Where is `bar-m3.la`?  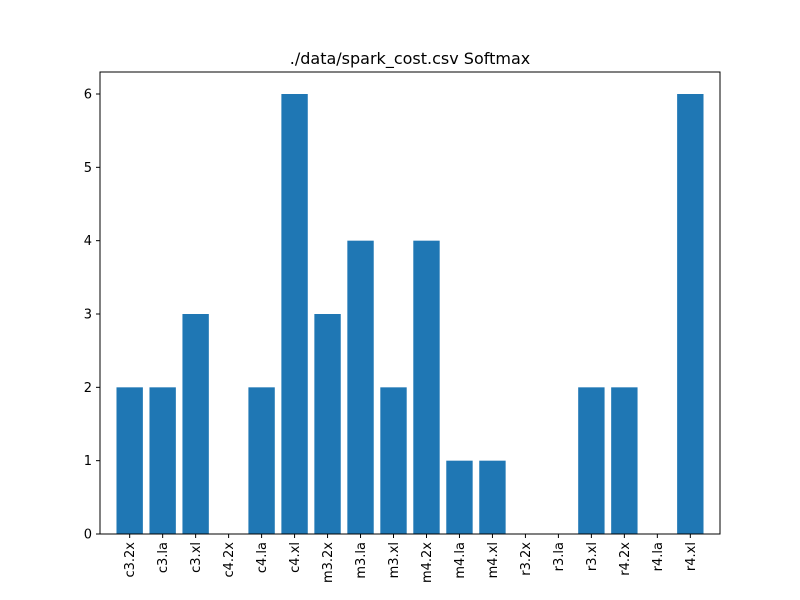 bar-m3.la is located at coordinates (360, 387).